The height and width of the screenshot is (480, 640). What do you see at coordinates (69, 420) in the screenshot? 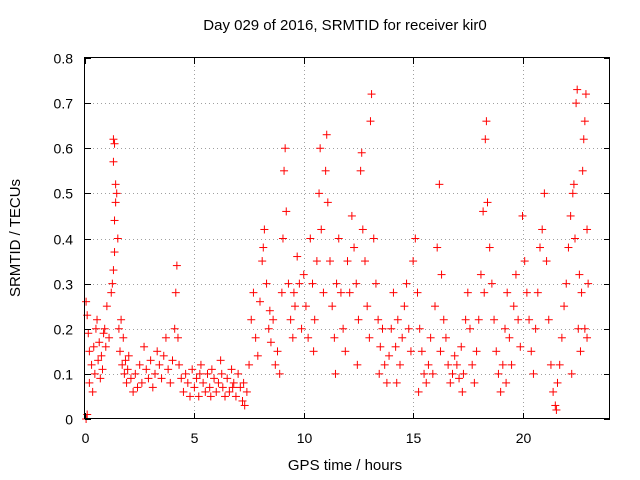
I see `y-tick-label: 0` at bounding box center [69, 420].